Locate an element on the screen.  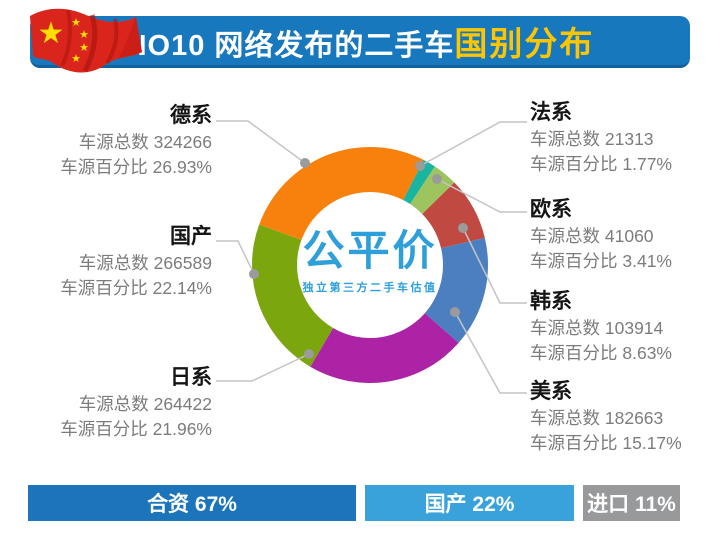
header-banner: NO10 网络发布的二手车国别分布 is located at coordinates (360, 42).